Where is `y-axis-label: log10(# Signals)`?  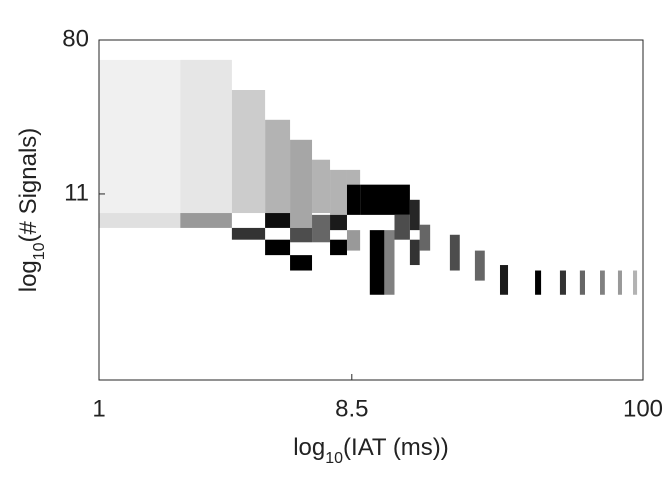
y-axis-label: log10(# Signals) is located at coordinates (31, 210).